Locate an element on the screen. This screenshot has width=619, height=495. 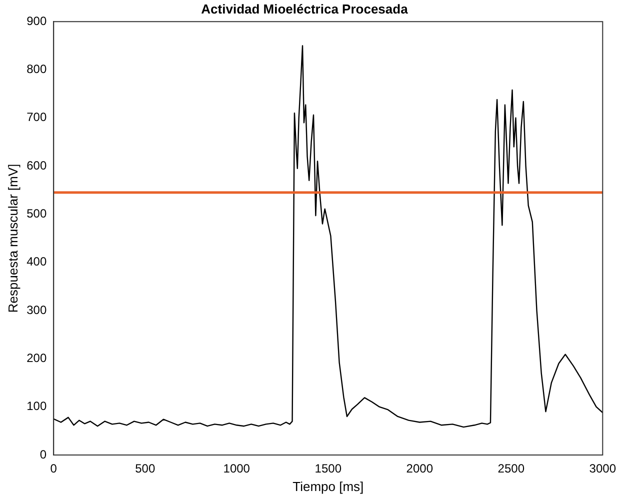
y-tick-label: 400 is located at coordinates (36, 261).